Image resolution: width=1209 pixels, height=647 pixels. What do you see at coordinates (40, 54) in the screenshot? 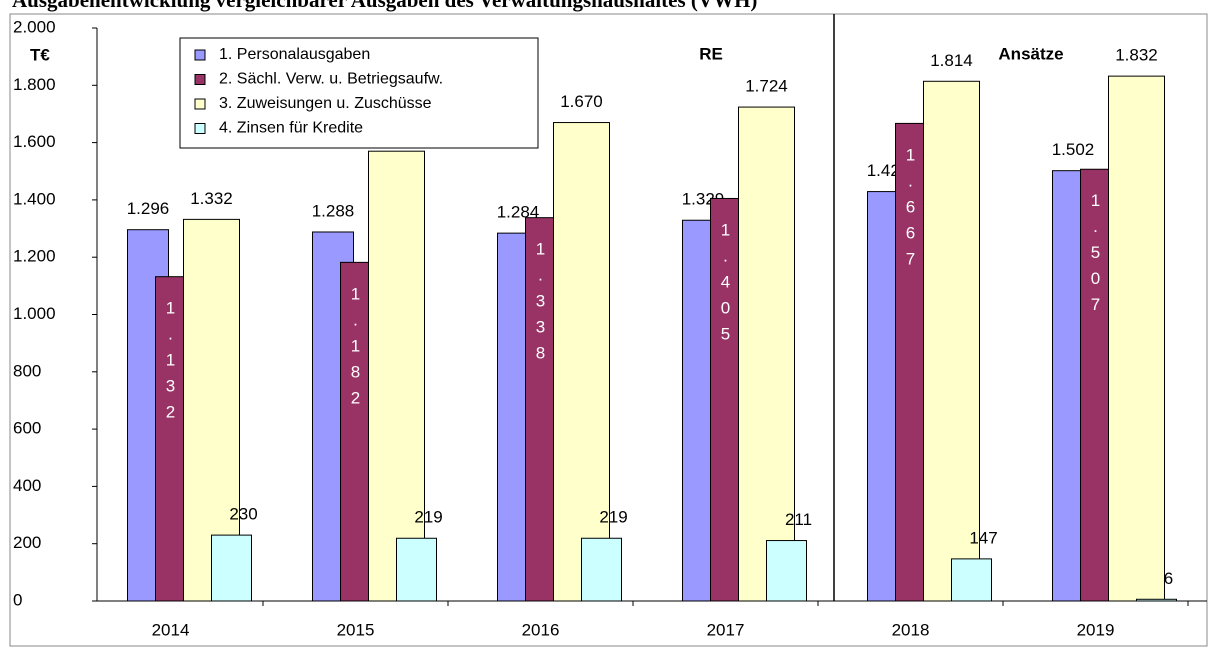
I see `unit-label: T€` at bounding box center [40, 54].